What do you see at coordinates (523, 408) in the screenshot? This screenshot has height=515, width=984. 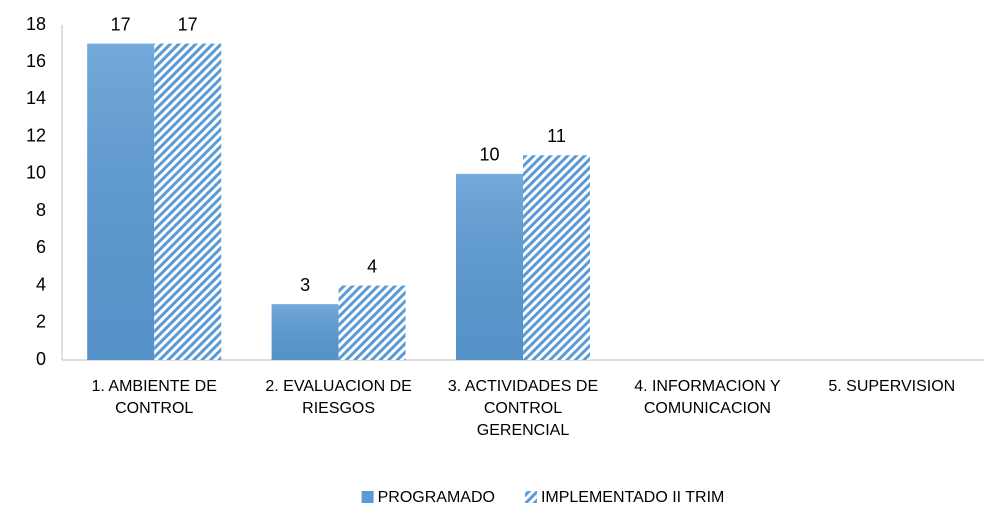 I see `x-tick-label: 3. ACTIVIDADES DE CONTROL GERENCIAL` at bounding box center [523, 408].